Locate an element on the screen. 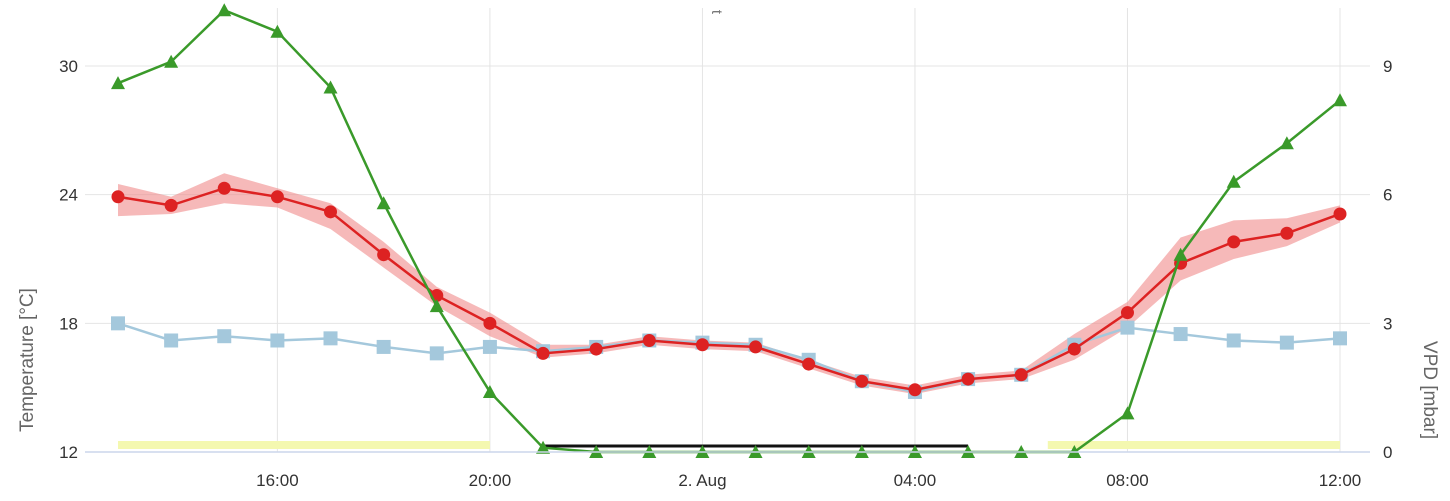 This screenshot has width=1450, height=501. x-tick-label: 20:00 is located at coordinates (490, 480).